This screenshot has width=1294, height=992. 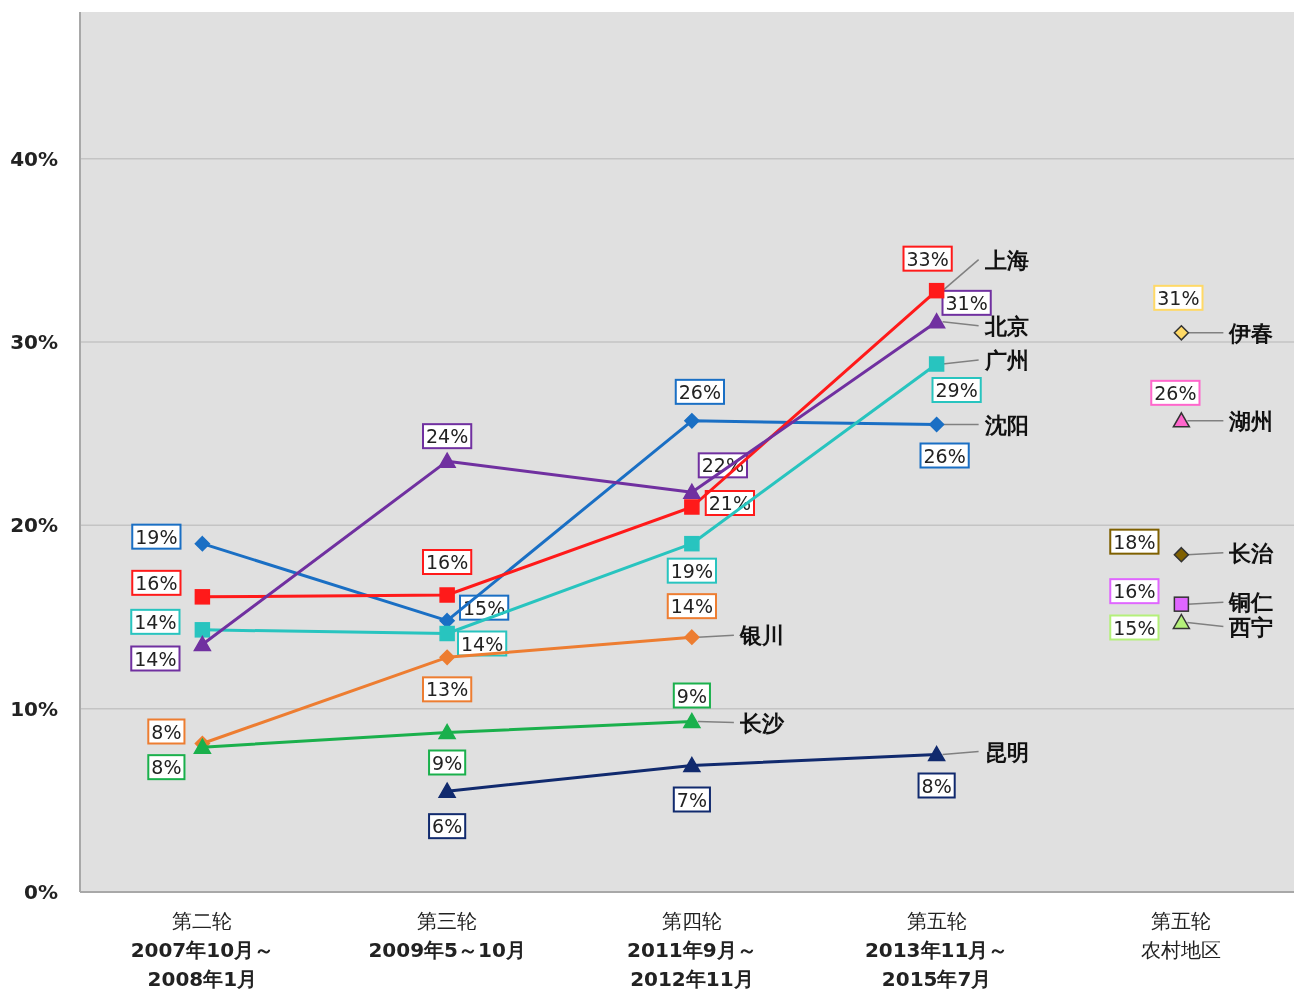 I want to click on data-label: 6%, so click(x=447, y=826).